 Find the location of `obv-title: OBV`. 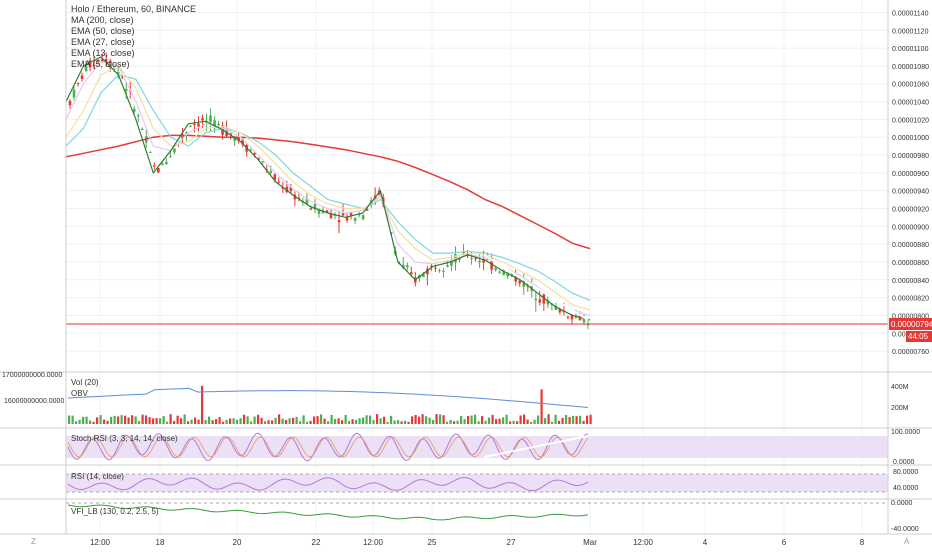

obv-title: OBV is located at coordinates (80, 393).